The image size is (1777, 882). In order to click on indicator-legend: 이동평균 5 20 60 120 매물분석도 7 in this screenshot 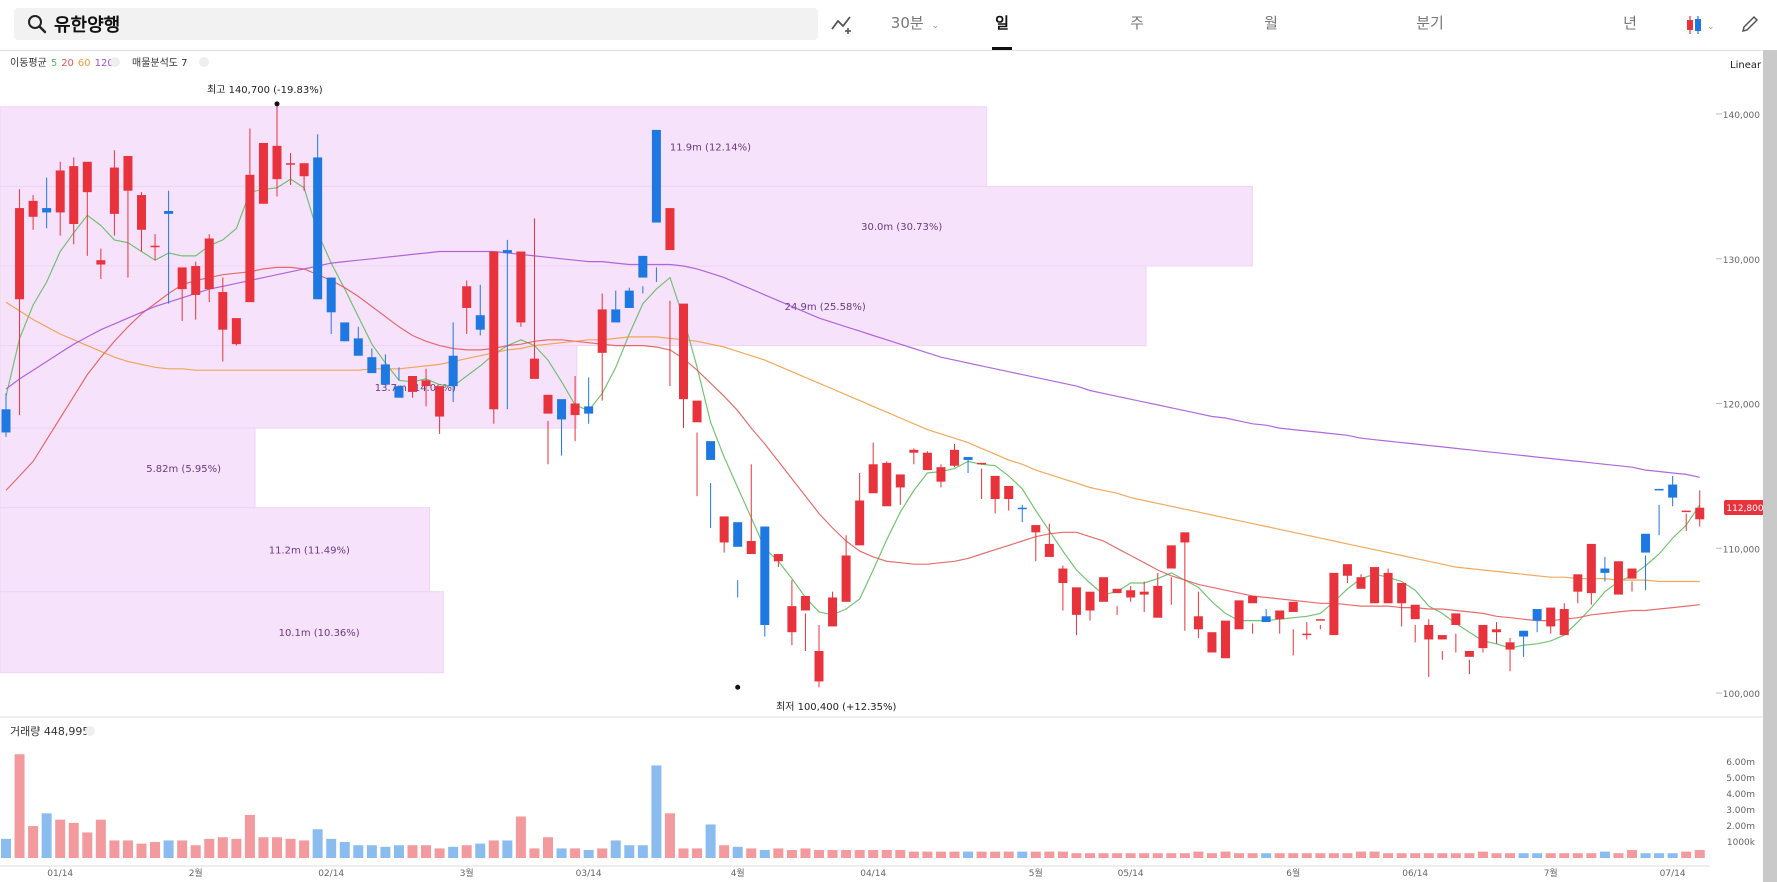, I will do `click(109, 63)`.